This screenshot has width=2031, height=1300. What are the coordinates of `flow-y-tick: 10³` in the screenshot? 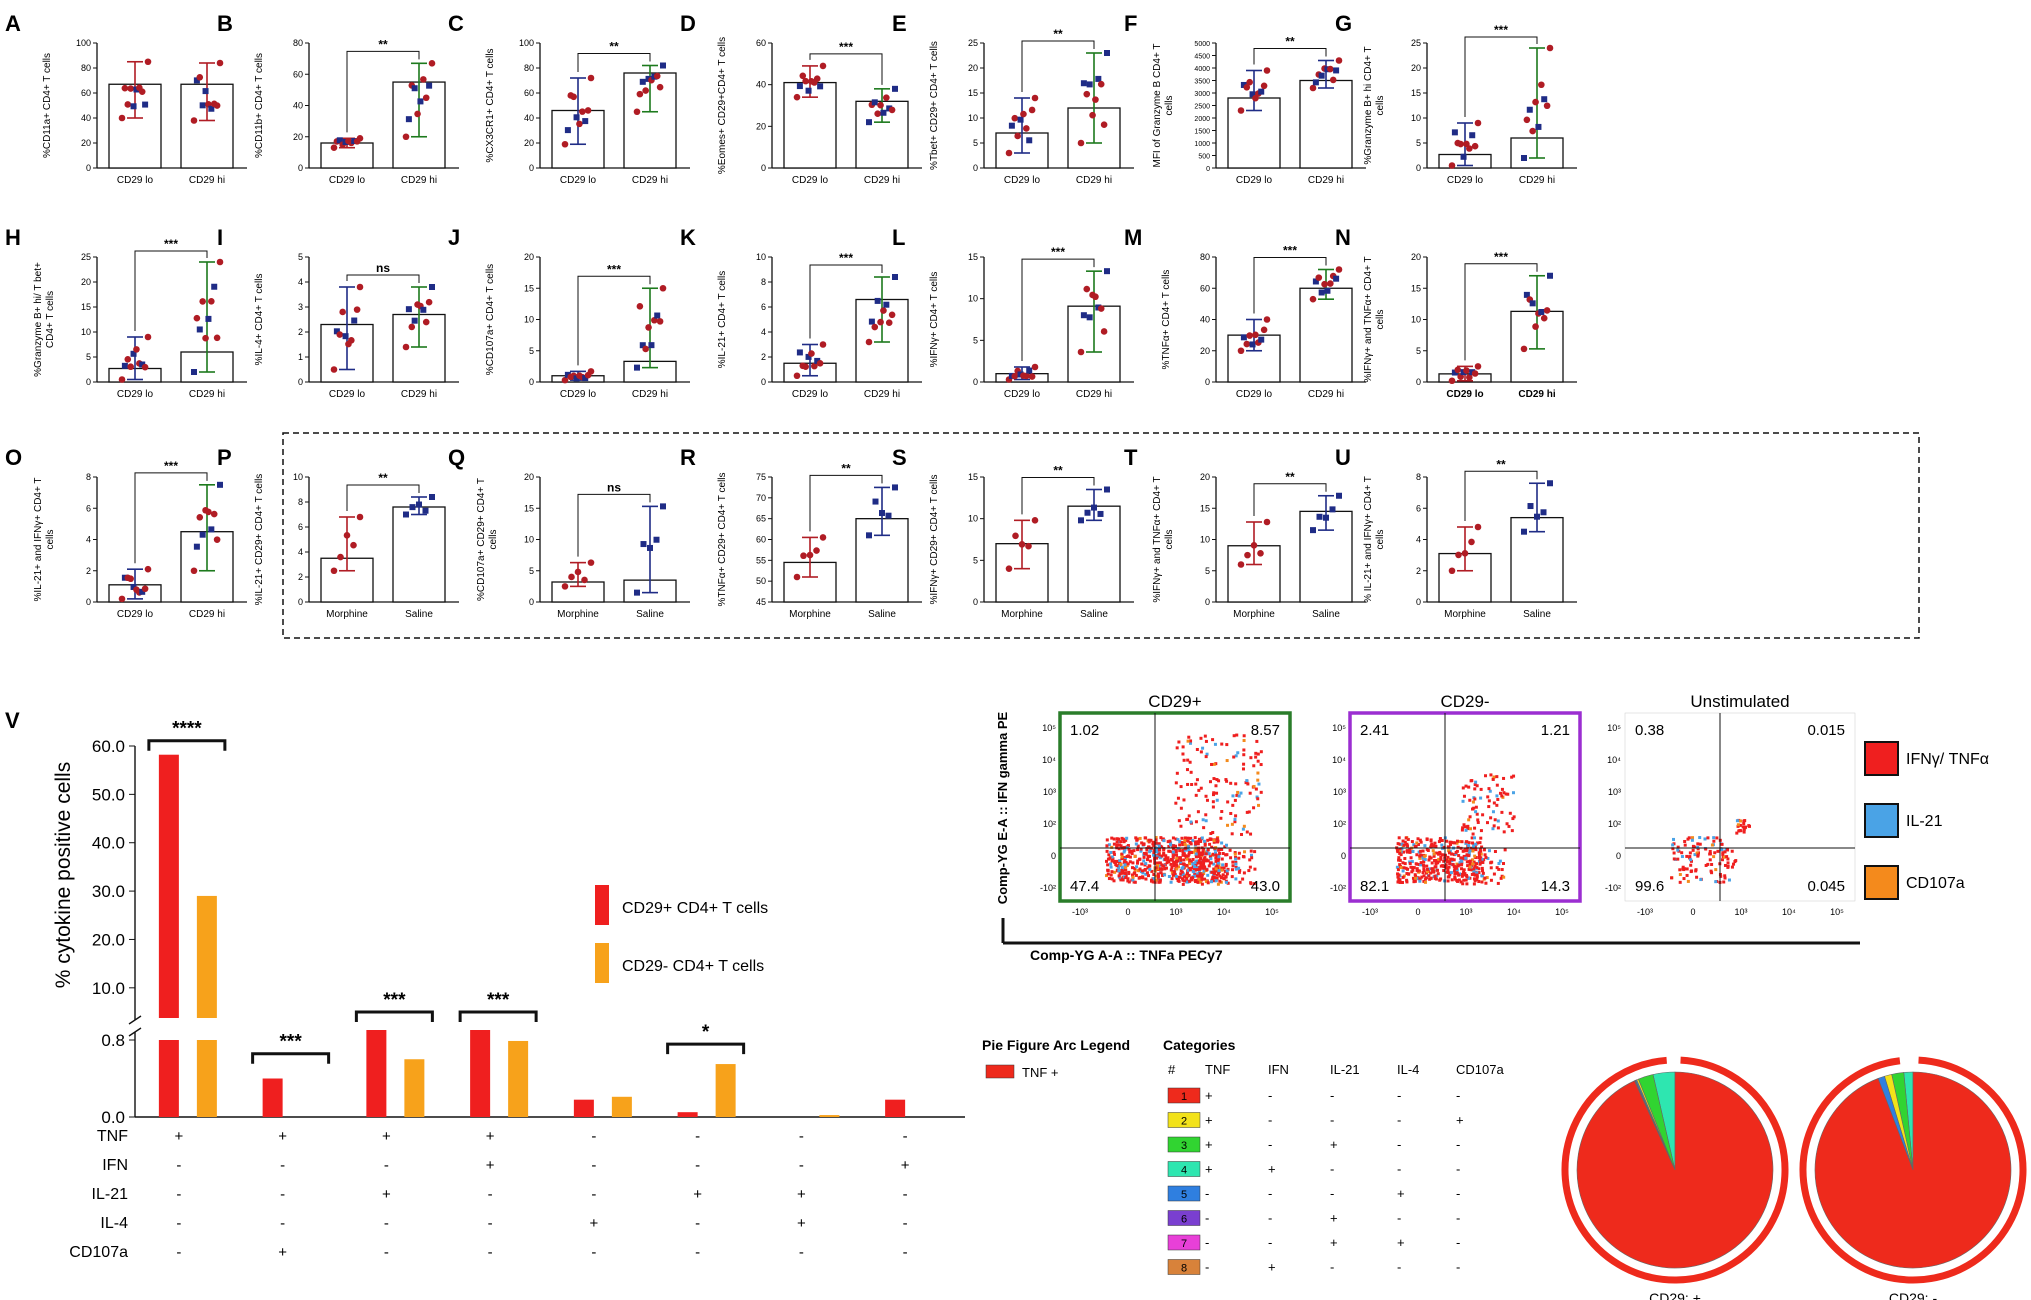 It's located at (1339, 792).